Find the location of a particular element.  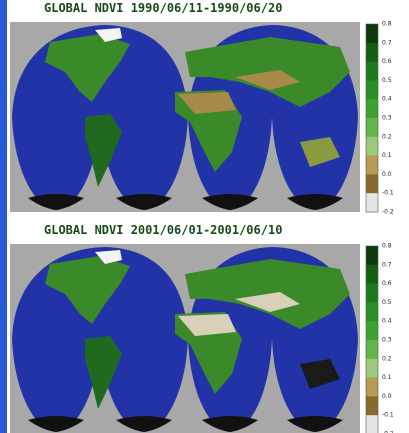

left-border is located at coordinates (3, 216).